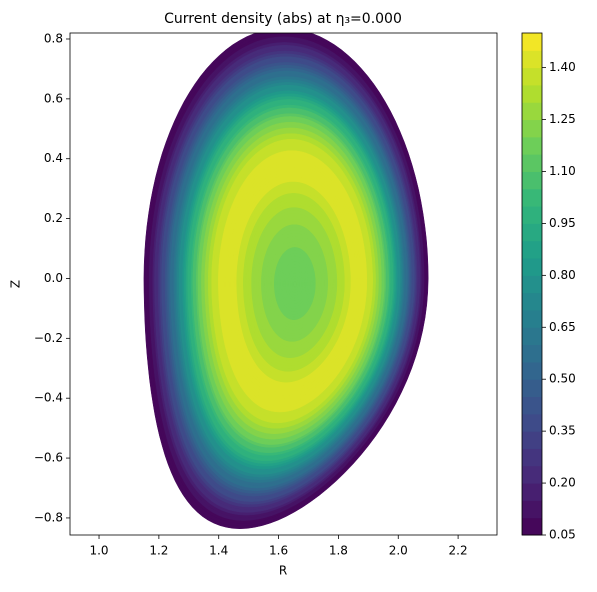  What do you see at coordinates (562, 275) in the screenshot?
I see `colorbar-tick-label: 0.80` at bounding box center [562, 275].